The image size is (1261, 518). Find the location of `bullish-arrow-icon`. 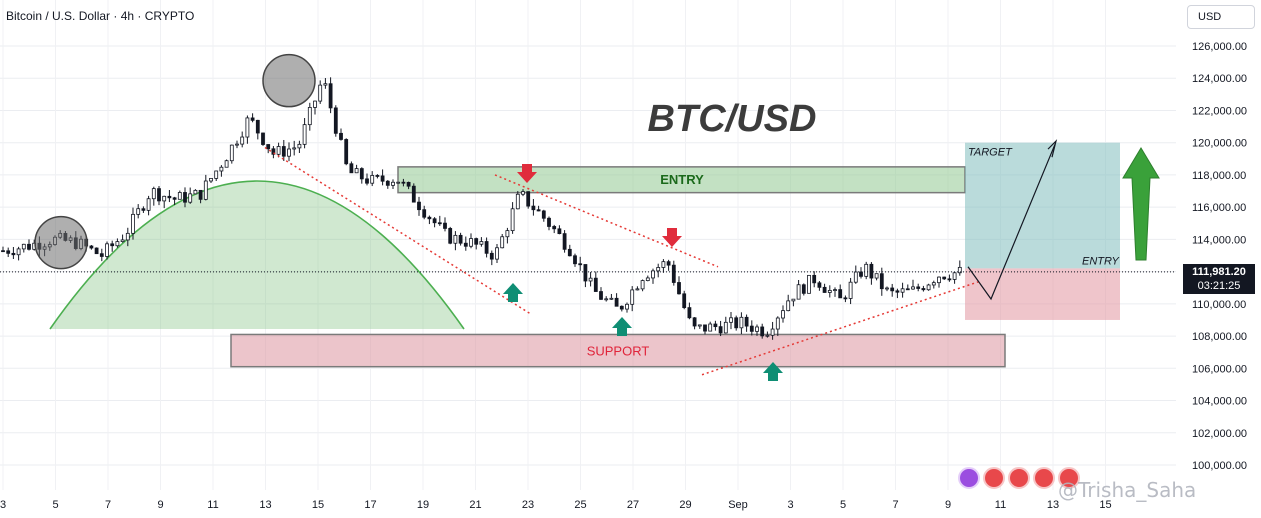

bullish-arrow-icon is located at coordinates (1141, 204).